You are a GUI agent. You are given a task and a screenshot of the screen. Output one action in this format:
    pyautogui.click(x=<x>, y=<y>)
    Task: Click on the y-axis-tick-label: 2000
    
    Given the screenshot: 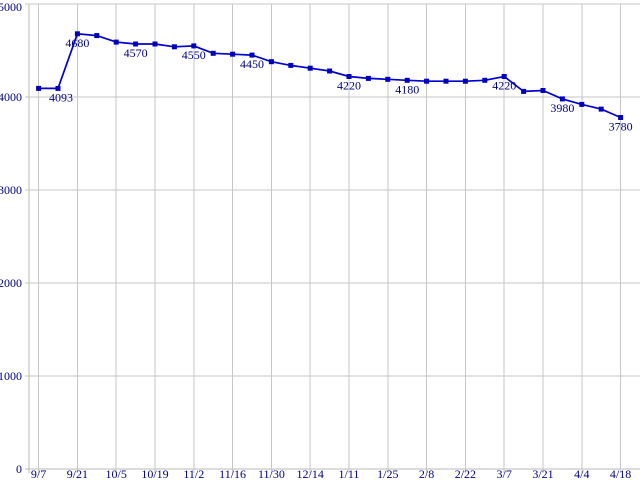 What is the action you would take?
    pyautogui.click(x=11, y=283)
    